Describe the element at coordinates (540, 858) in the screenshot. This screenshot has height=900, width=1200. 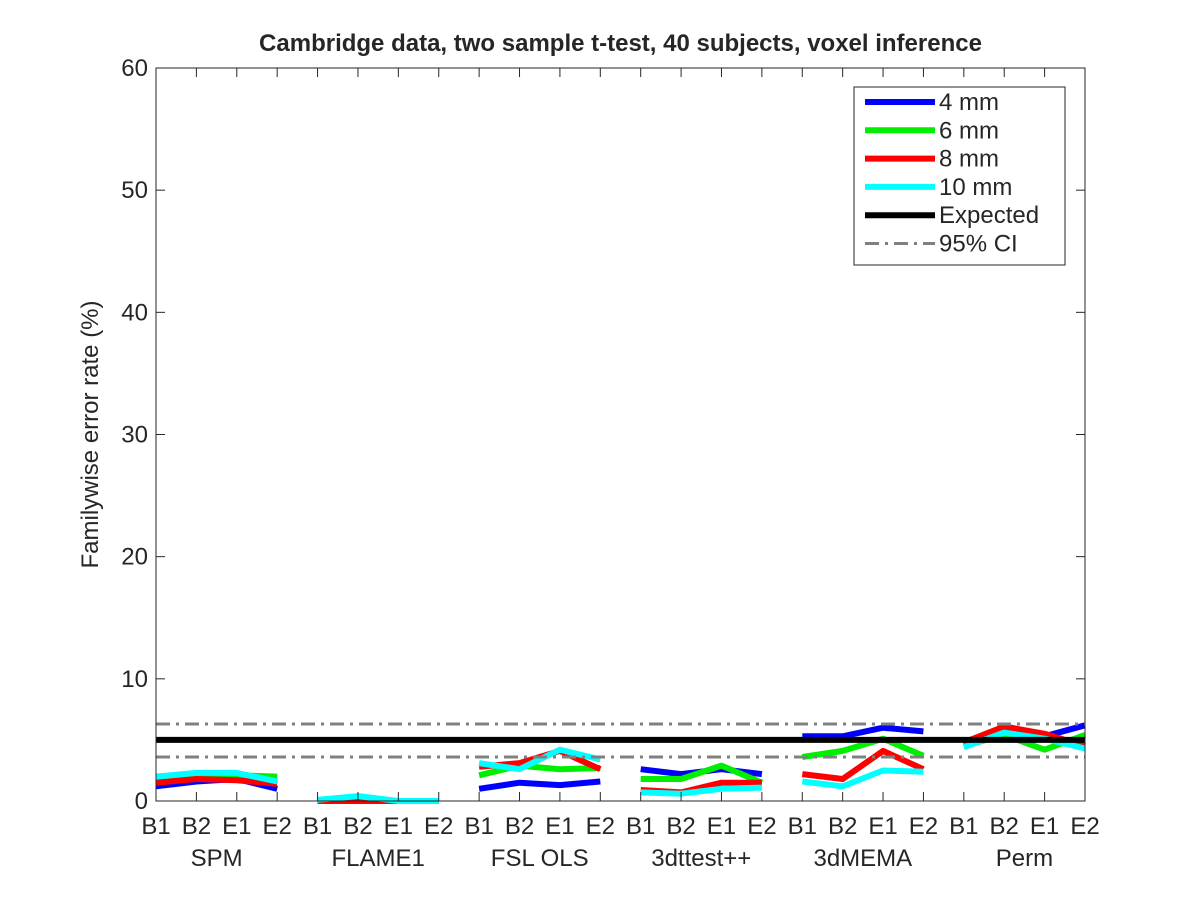
I see `group-label: FSL OLS` at that location.